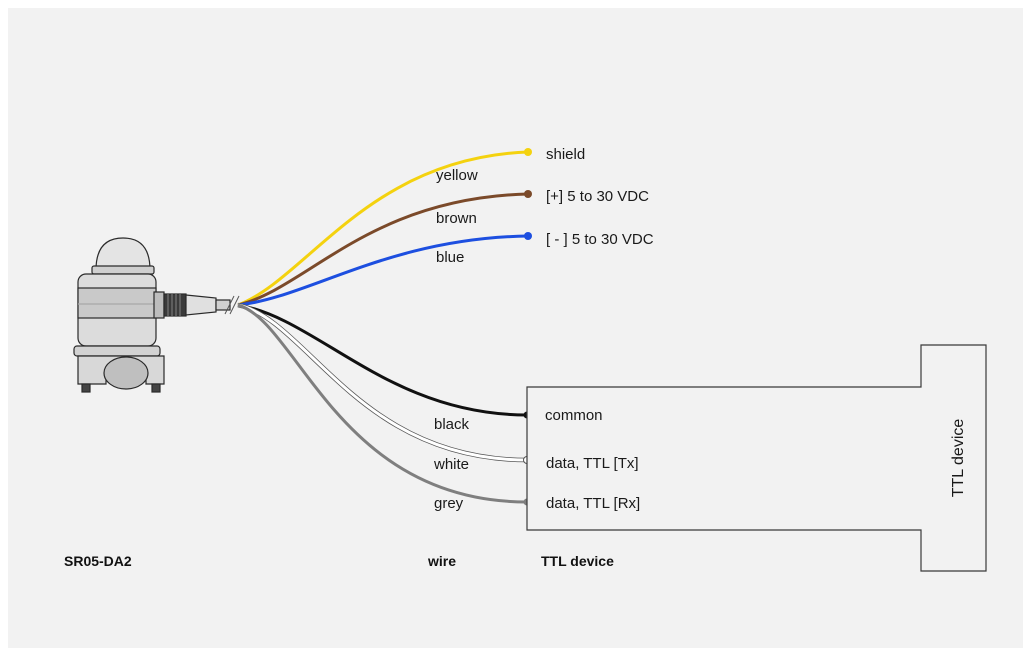 Image resolution: width=1032 pixels, height=657 pixels. Describe the element at coordinates (456, 218) in the screenshot. I see `wire-label-brown: brown` at that location.